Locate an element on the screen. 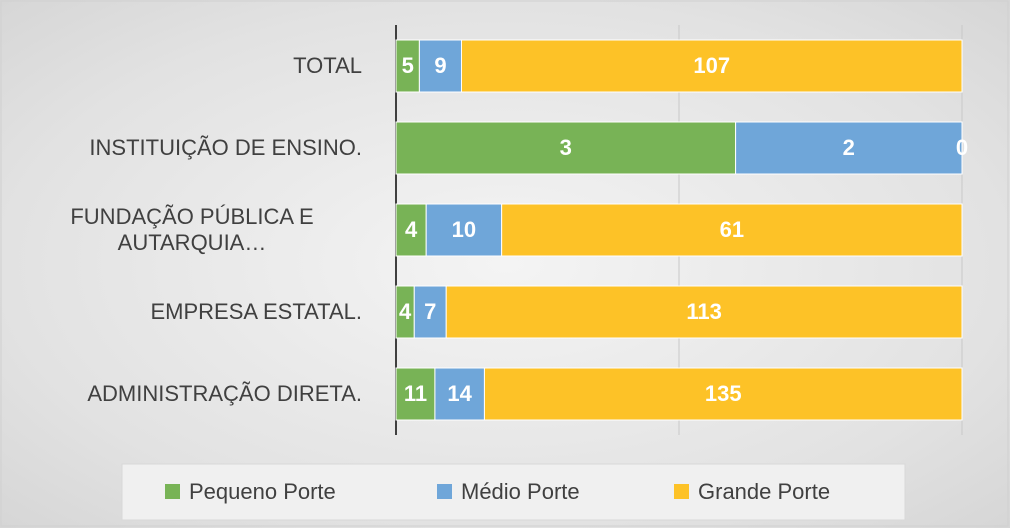  category-text: TOTAL is located at coordinates (327, 65).